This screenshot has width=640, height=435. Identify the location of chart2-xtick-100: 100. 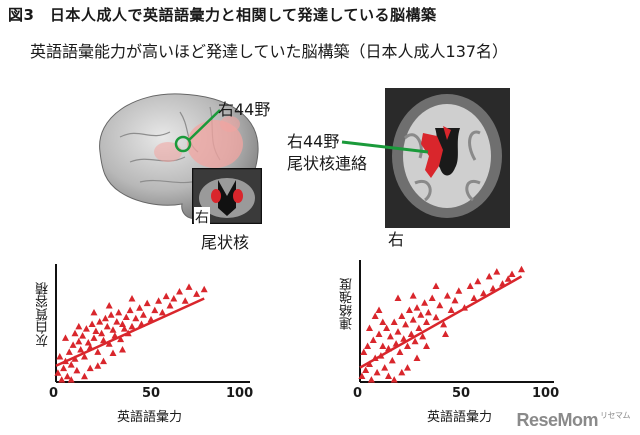
(546, 393).